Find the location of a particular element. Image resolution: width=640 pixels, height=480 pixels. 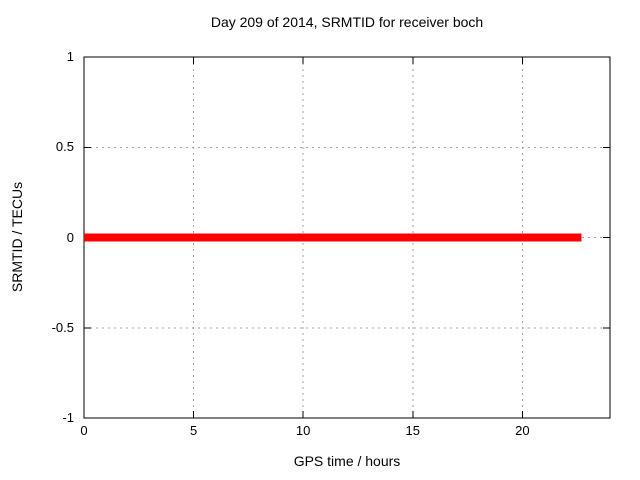

y-tick-label: 0 is located at coordinates (70, 237).